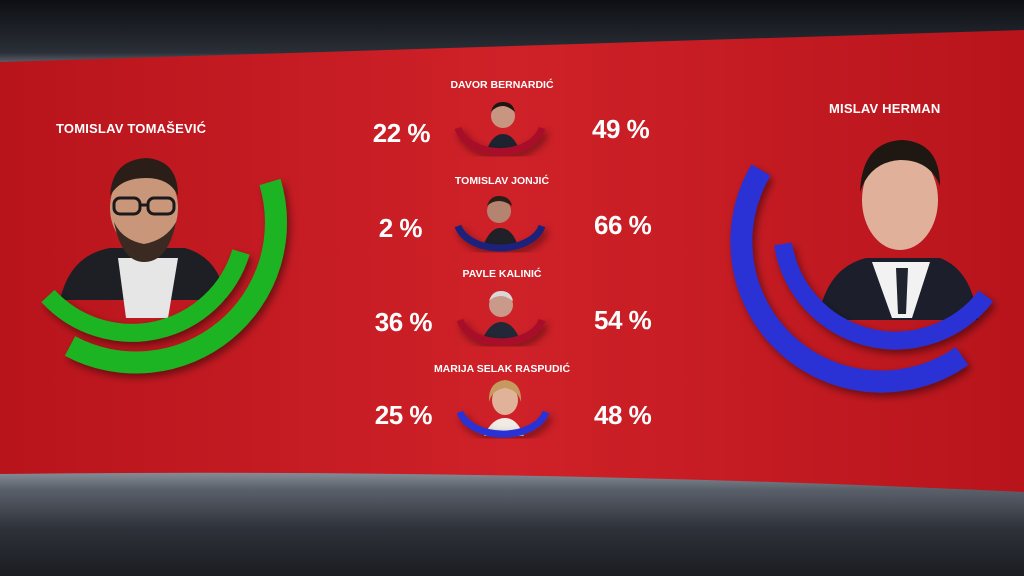 The height and width of the screenshot is (576, 1024). What do you see at coordinates (885, 108) in the screenshot?
I see `right-candidate-name: MISLAV HERMAN` at bounding box center [885, 108].